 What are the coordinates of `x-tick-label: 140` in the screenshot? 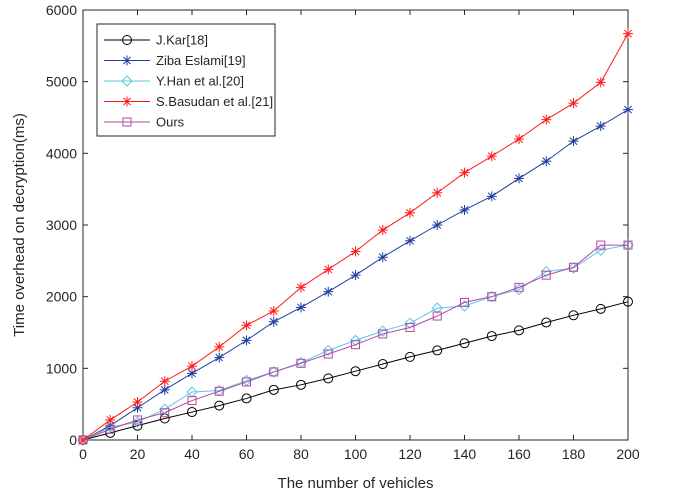 It's located at (465, 454).